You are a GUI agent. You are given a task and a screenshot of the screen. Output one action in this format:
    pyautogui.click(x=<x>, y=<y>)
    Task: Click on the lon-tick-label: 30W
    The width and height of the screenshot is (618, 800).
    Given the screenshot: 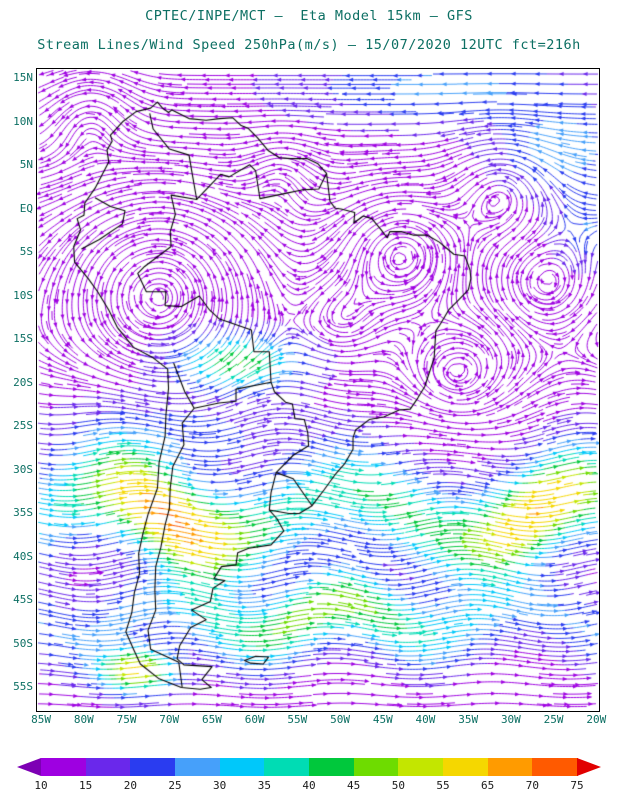 What is the action you would take?
    pyautogui.click(x=510, y=719)
    